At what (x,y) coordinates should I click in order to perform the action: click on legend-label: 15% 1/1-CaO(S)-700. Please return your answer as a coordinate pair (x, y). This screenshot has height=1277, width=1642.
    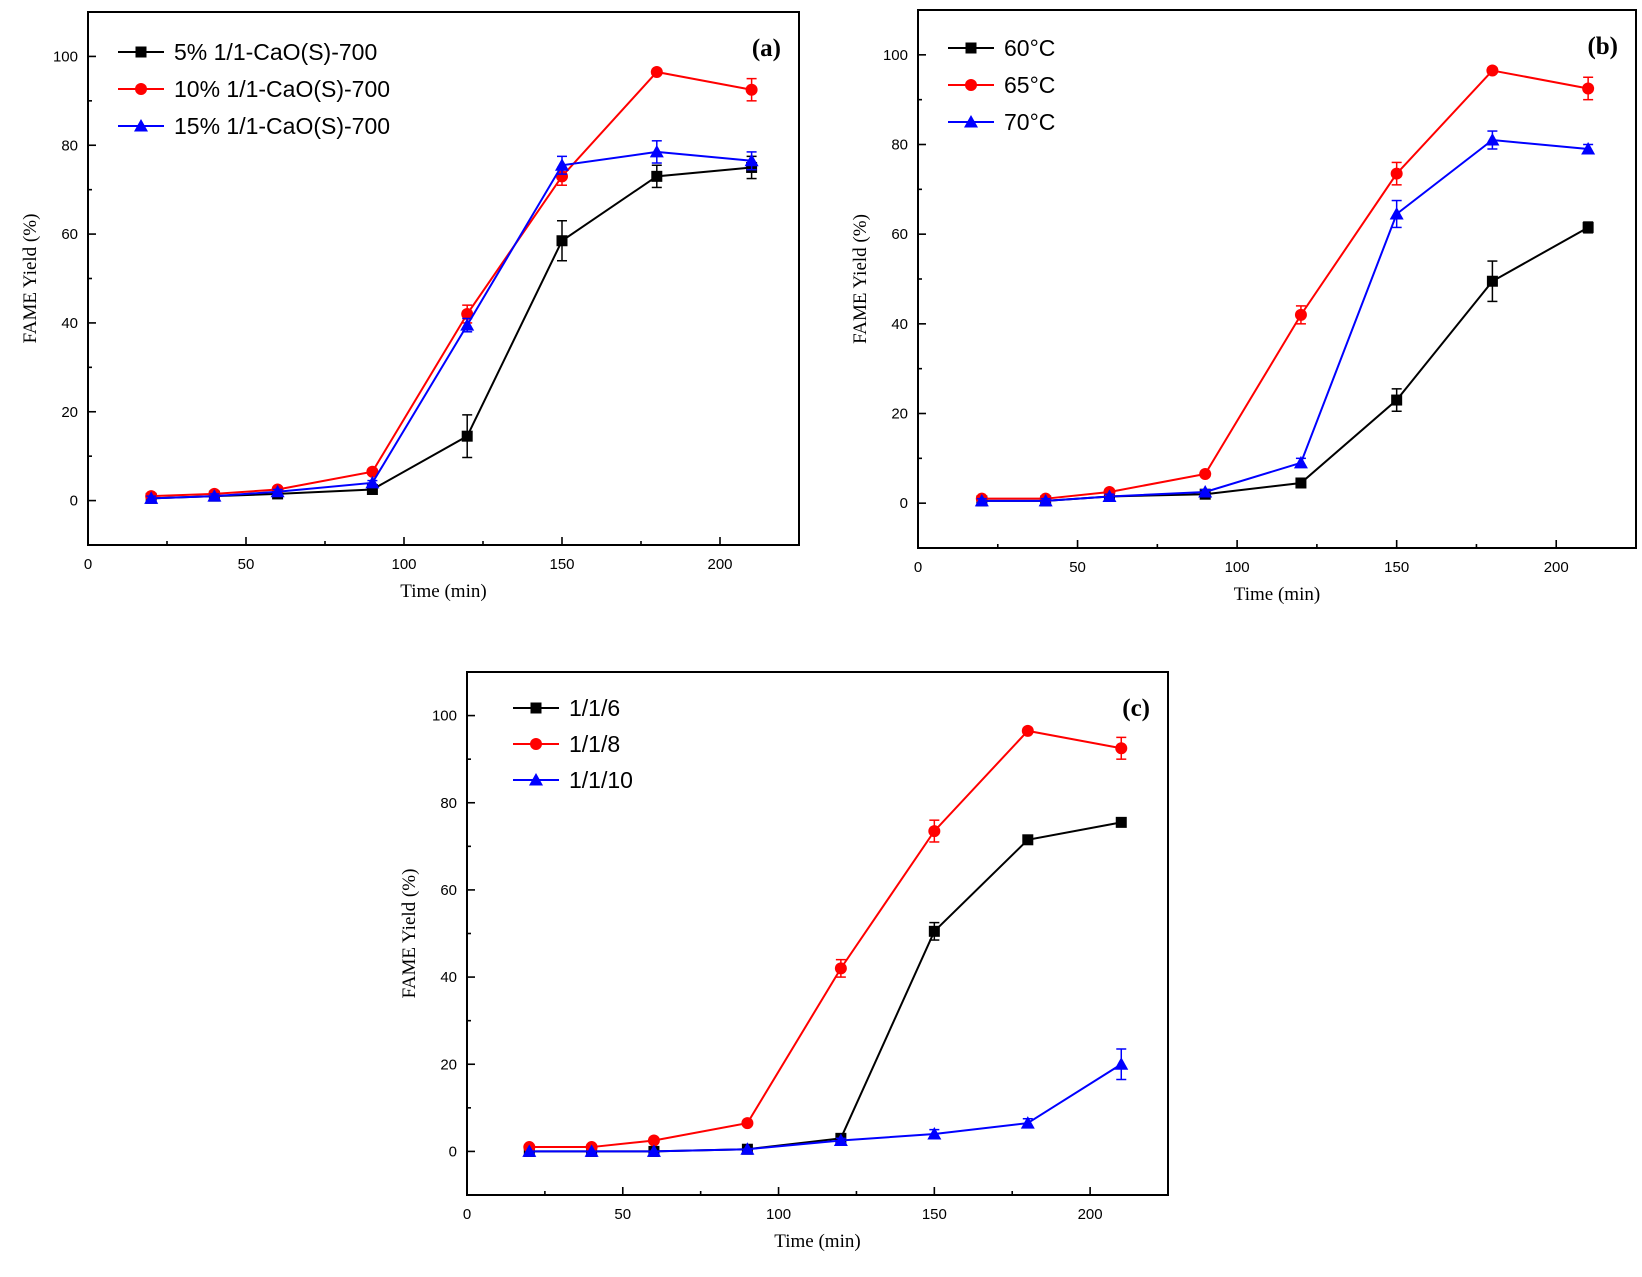
    Looking at the image, I should click on (282, 126).